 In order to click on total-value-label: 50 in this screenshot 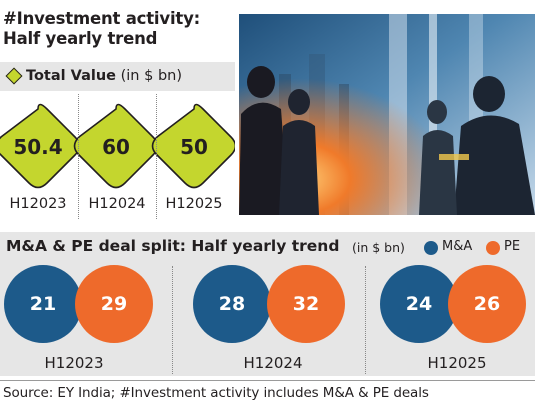, I will do `click(194, 147)`.